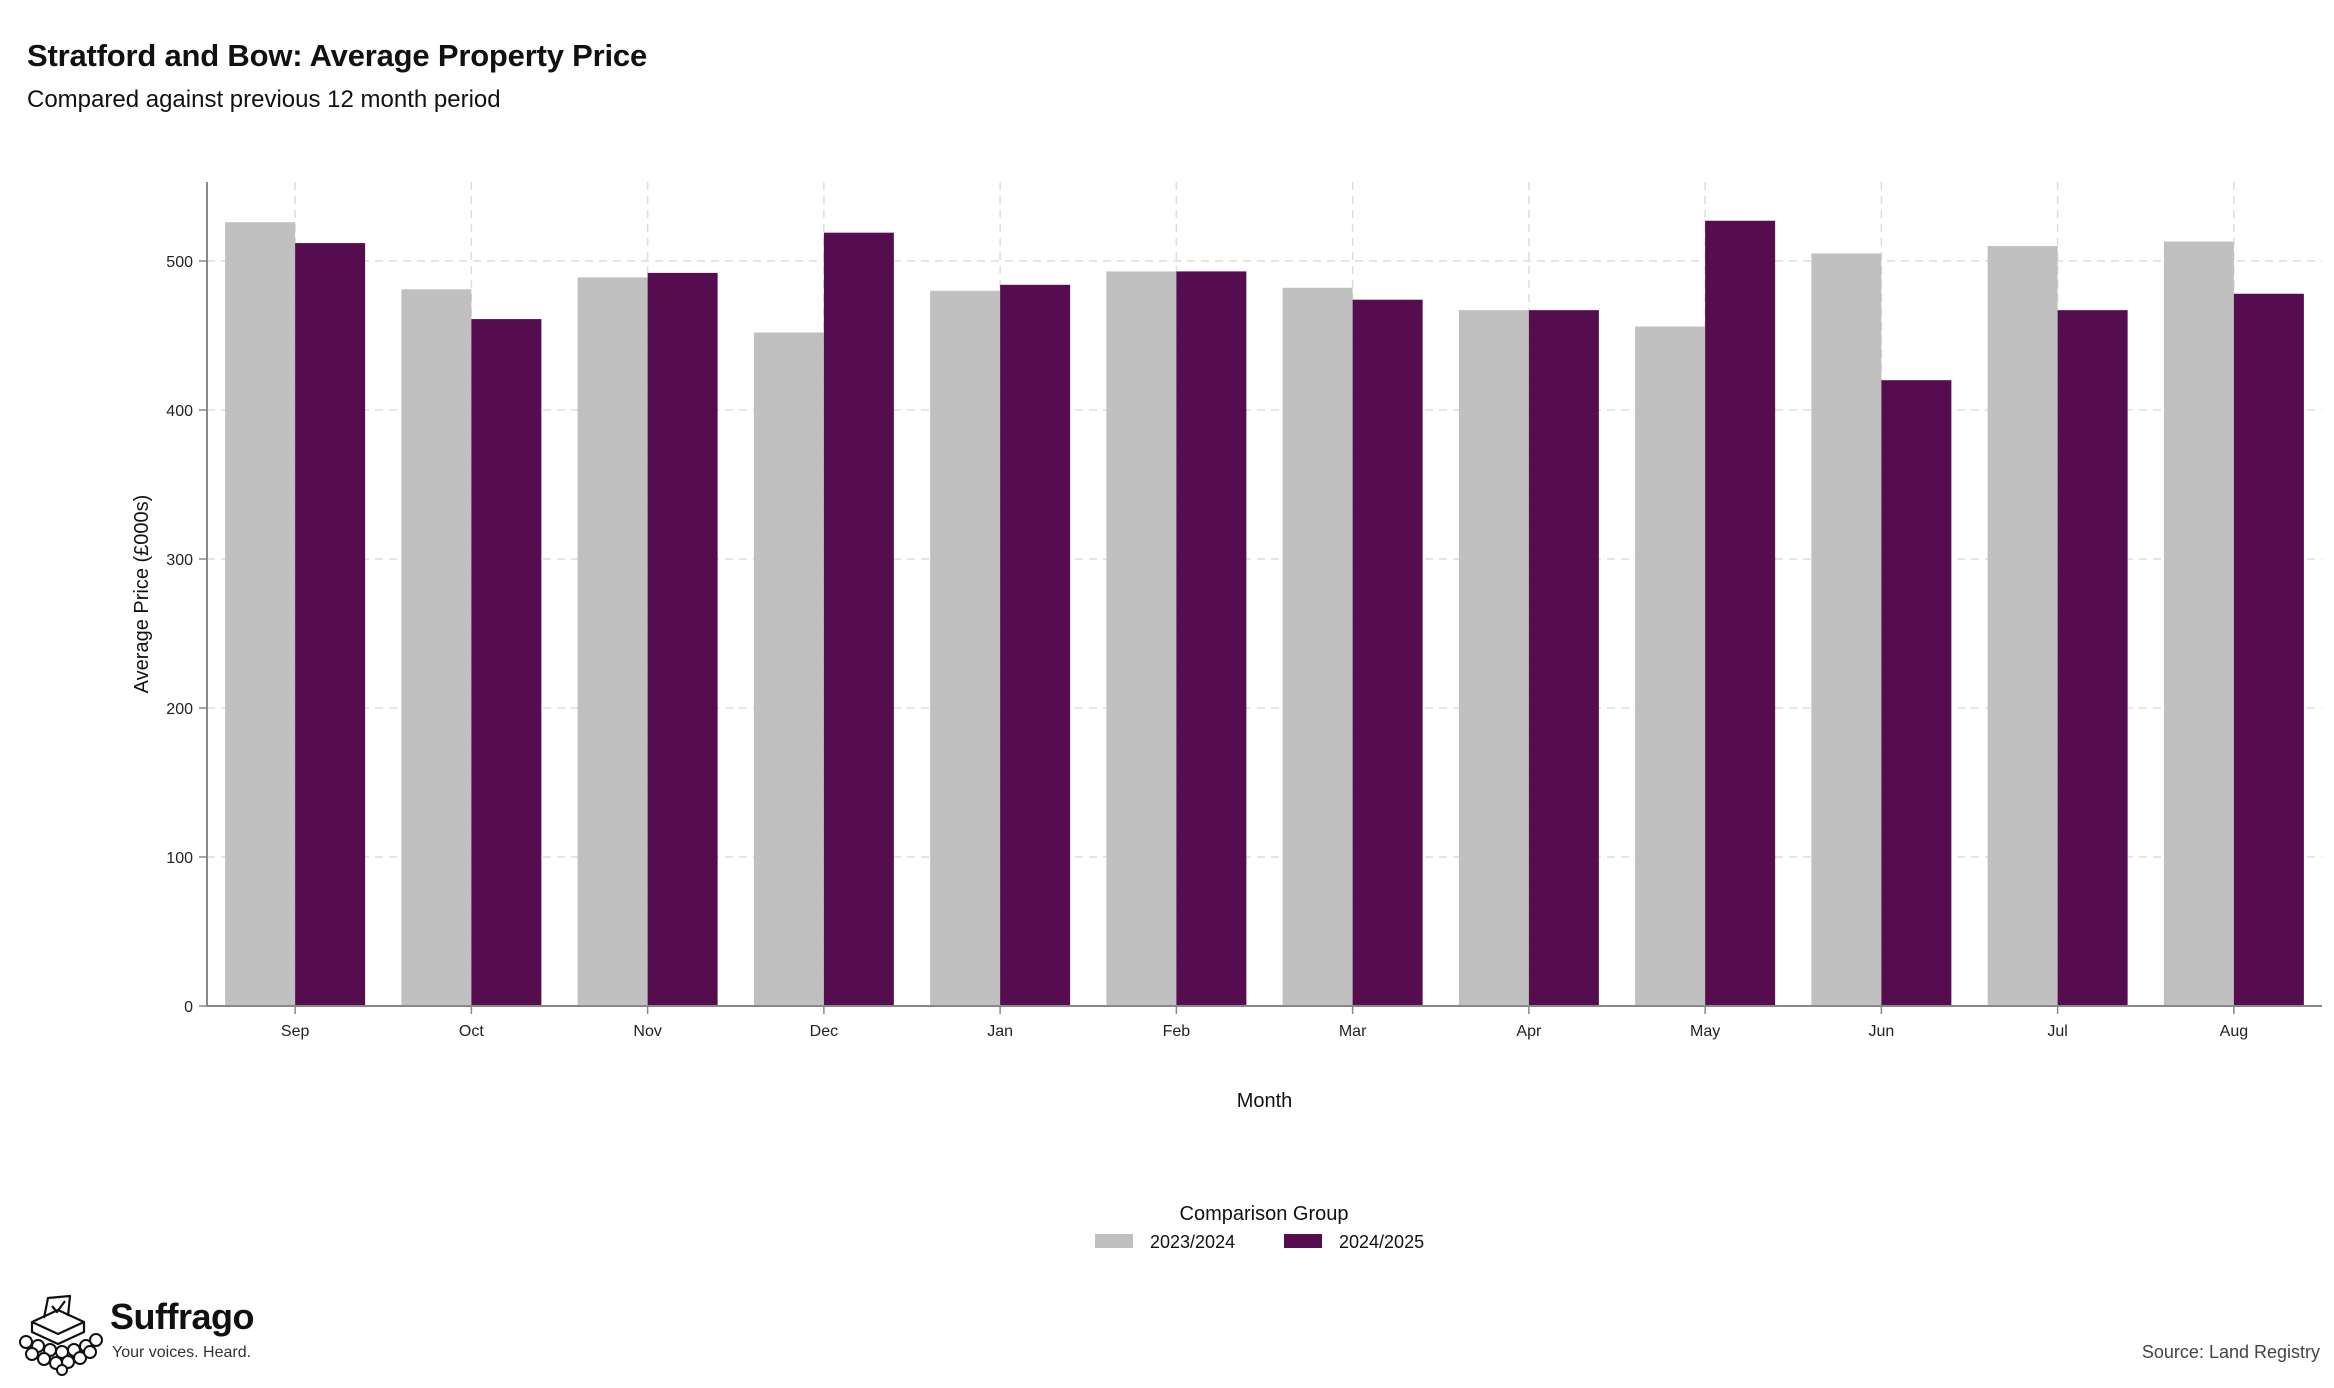 Image resolution: width=2334 pixels, height=1388 pixels. I want to click on y-tick-label: 400, so click(179, 411).